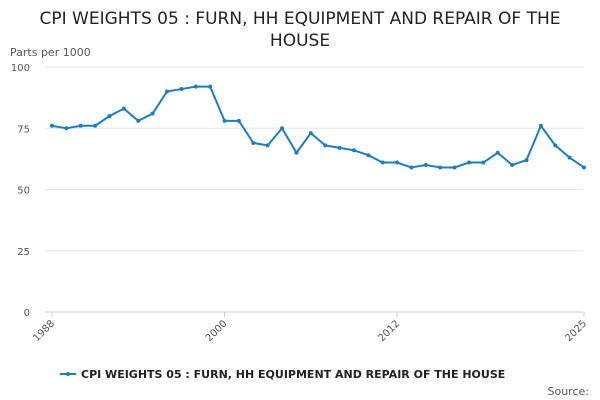 The height and width of the screenshot is (400, 600). Describe the element at coordinates (23, 129) in the screenshot. I see `y-tick-label: 75` at that location.